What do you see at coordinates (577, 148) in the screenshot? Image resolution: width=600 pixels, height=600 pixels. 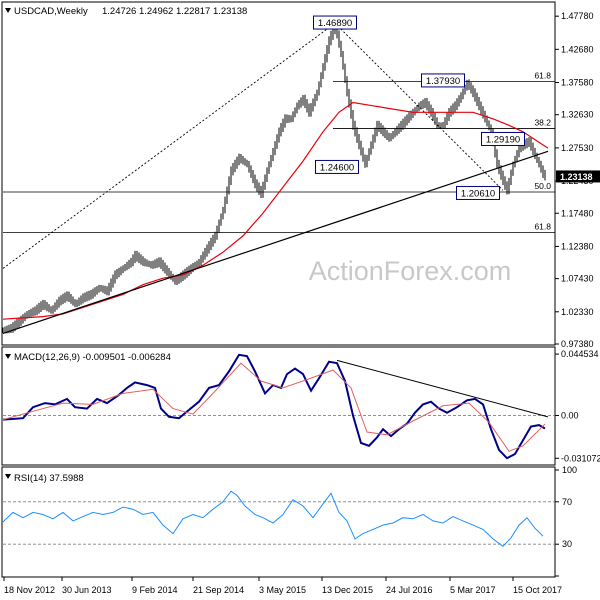 I see `price-tick-label: 1.27530` at bounding box center [577, 148].